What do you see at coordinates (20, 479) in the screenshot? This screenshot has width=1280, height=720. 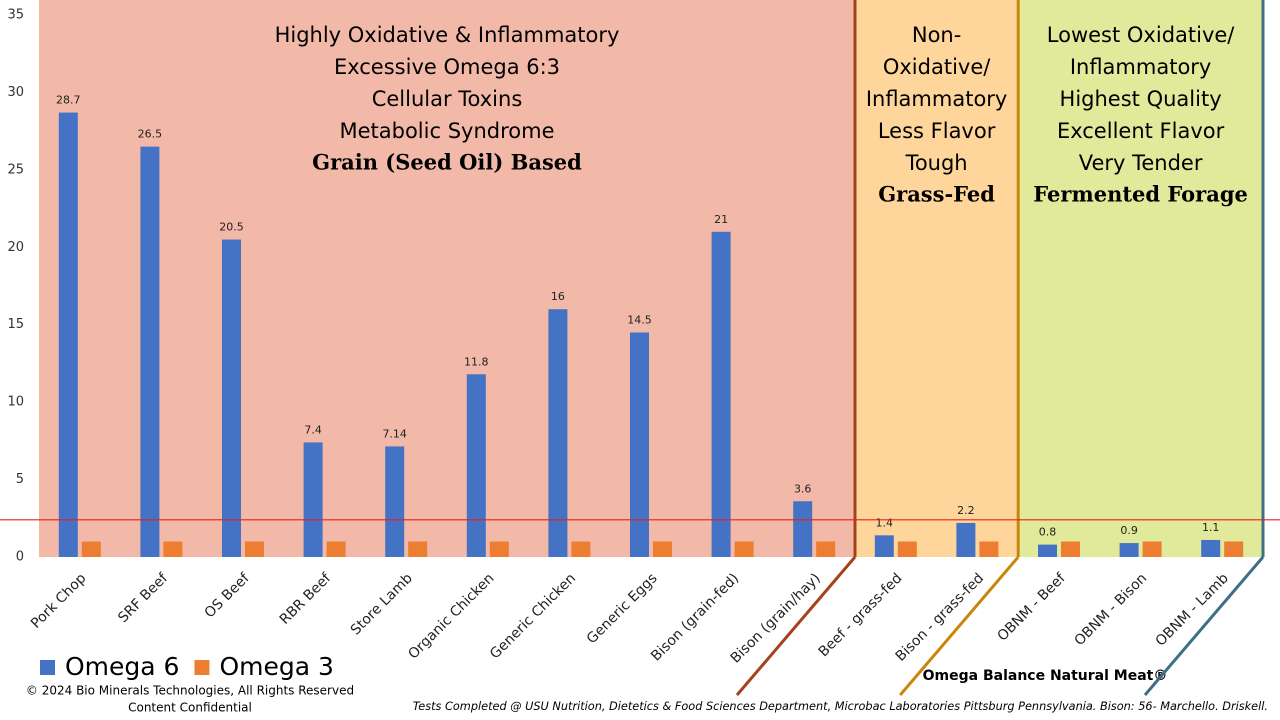 I see `y-tick-label: 5` at bounding box center [20, 479].